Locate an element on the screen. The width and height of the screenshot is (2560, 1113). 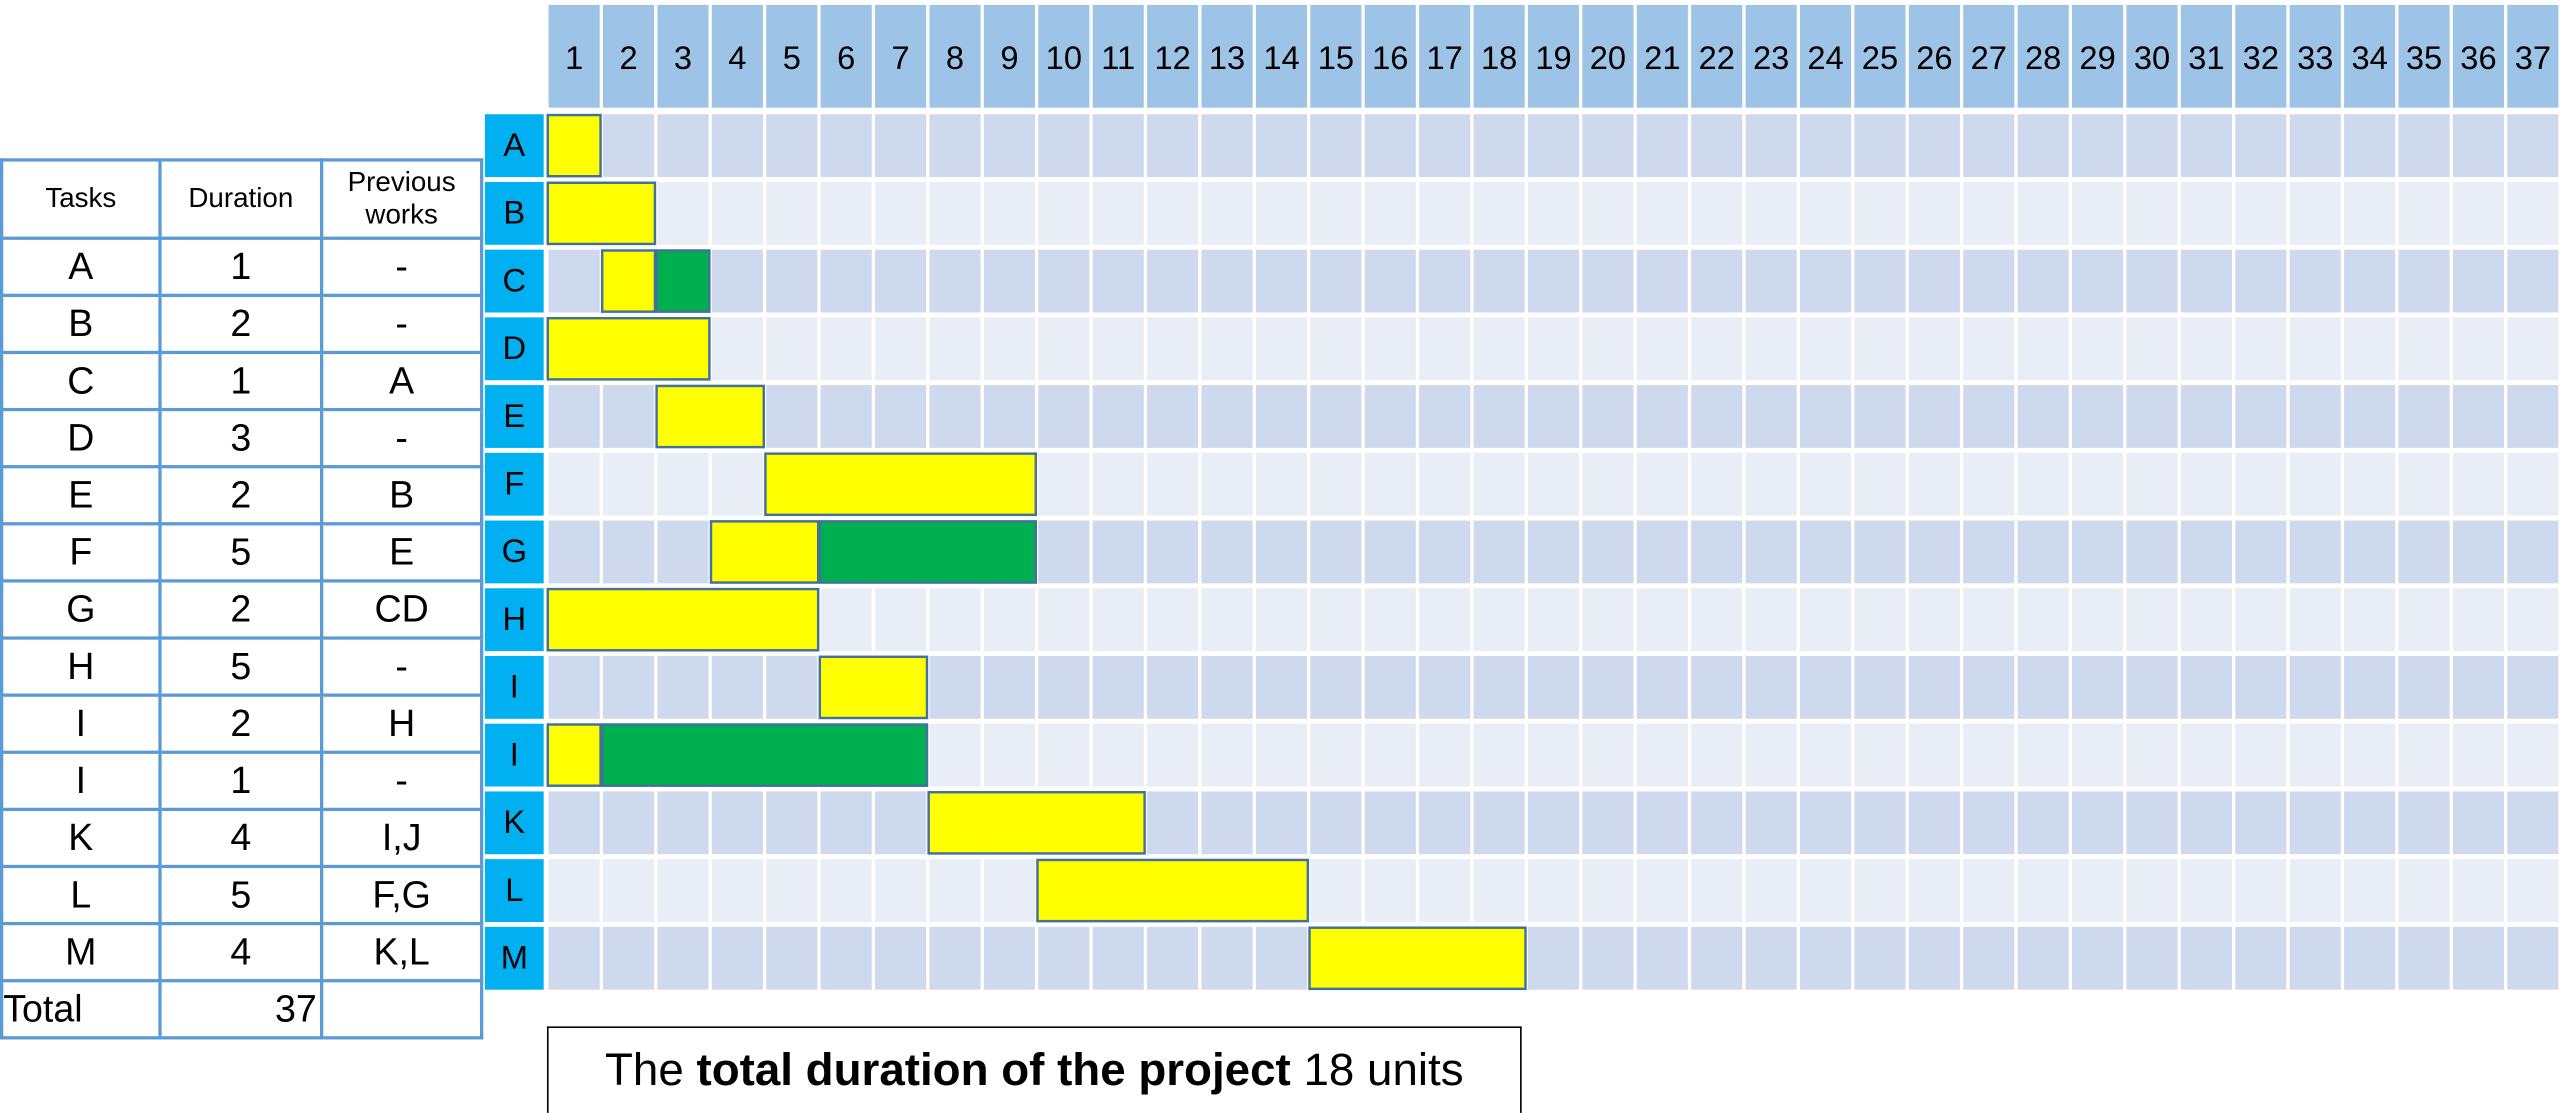
x-tick-label: 32 is located at coordinates (2261, 57).